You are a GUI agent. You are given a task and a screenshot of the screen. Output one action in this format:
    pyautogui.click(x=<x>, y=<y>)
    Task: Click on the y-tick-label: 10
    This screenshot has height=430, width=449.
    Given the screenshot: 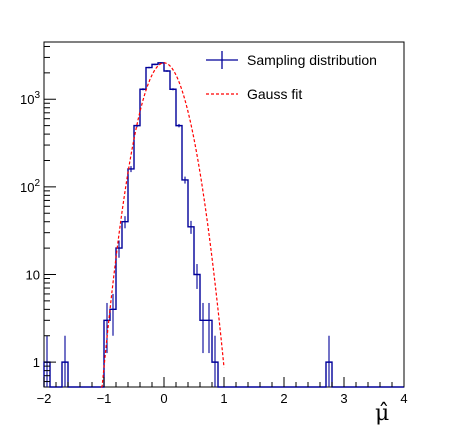 What is the action you would take?
    pyautogui.click(x=33, y=274)
    